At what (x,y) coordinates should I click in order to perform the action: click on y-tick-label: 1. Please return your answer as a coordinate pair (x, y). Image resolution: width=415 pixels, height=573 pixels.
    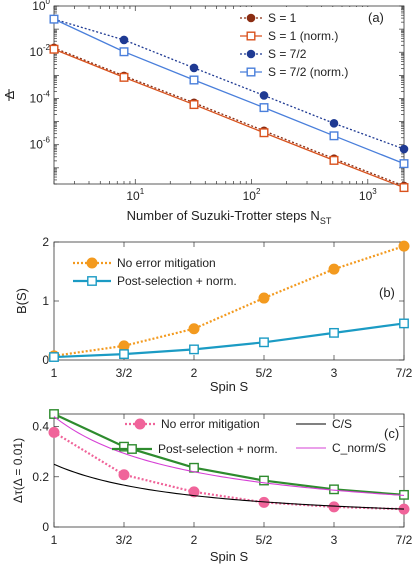
    Looking at the image, I should click on (45, 301).